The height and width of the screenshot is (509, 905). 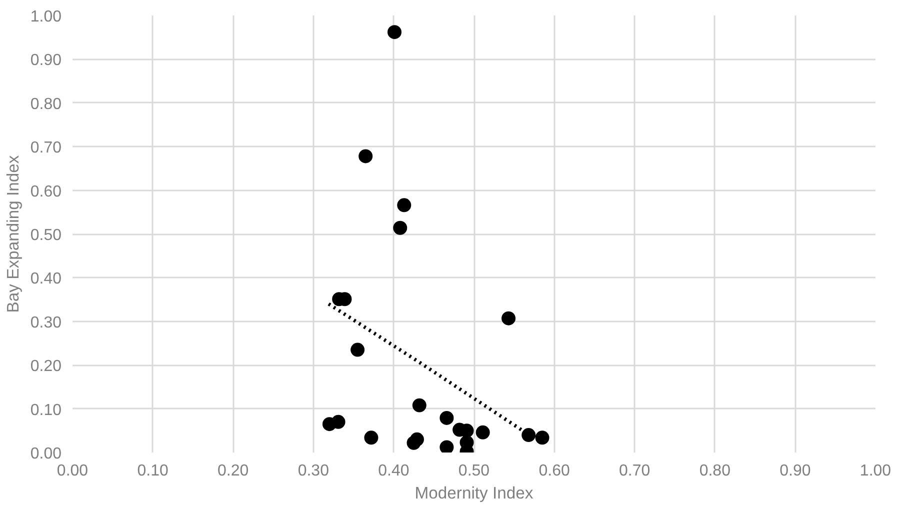 What do you see at coordinates (46, 279) in the screenshot?
I see `y-tick-label: 0.40` at bounding box center [46, 279].